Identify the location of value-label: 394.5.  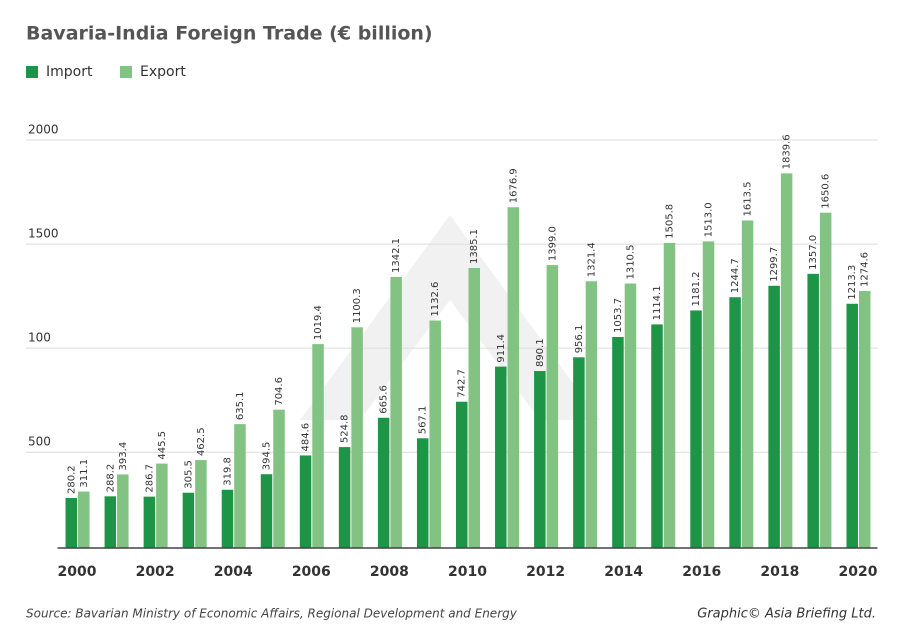
(267, 456).